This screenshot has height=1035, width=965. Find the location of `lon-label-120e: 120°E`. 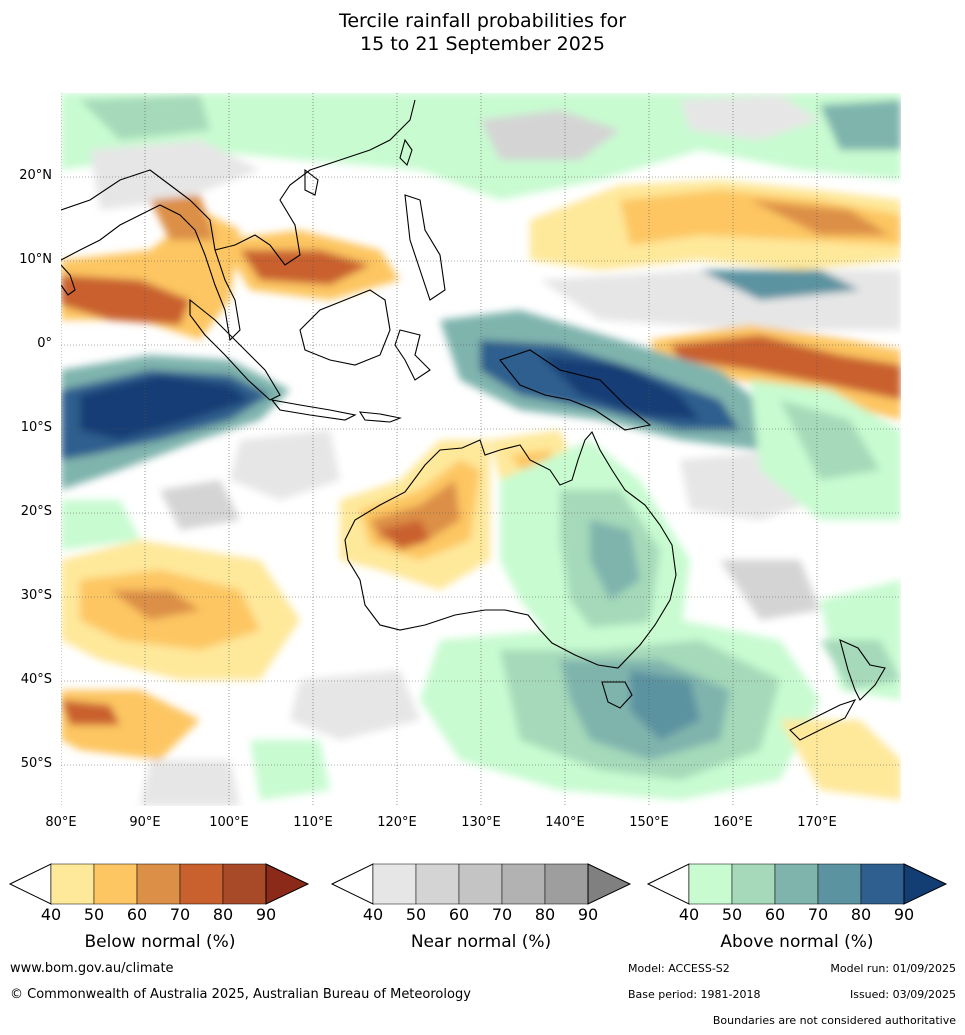

lon-label-120e: 120°E is located at coordinates (397, 822).